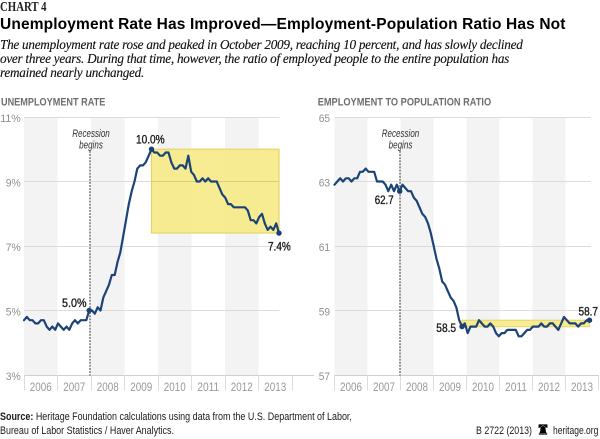 The width and height of the screenshot is (600, 439). I want to click on svg-text: 7%, so click(13, 248).